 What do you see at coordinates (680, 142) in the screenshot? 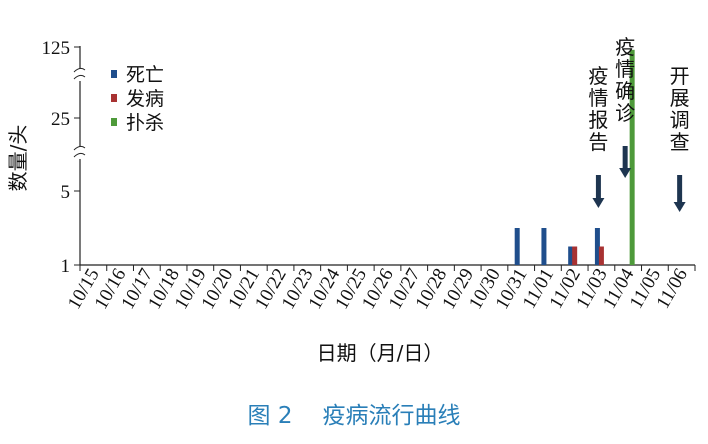
I see `annotation-char: 查` at bounding box center [680, 142].